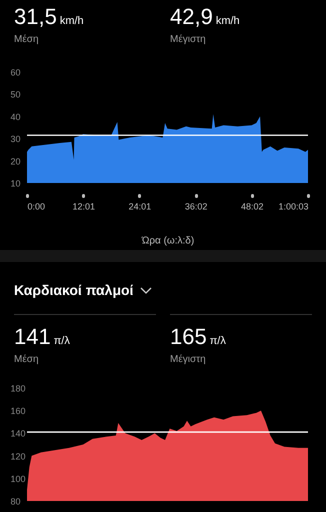  I want to click on y-tick-label: 10, so click(15, 183).